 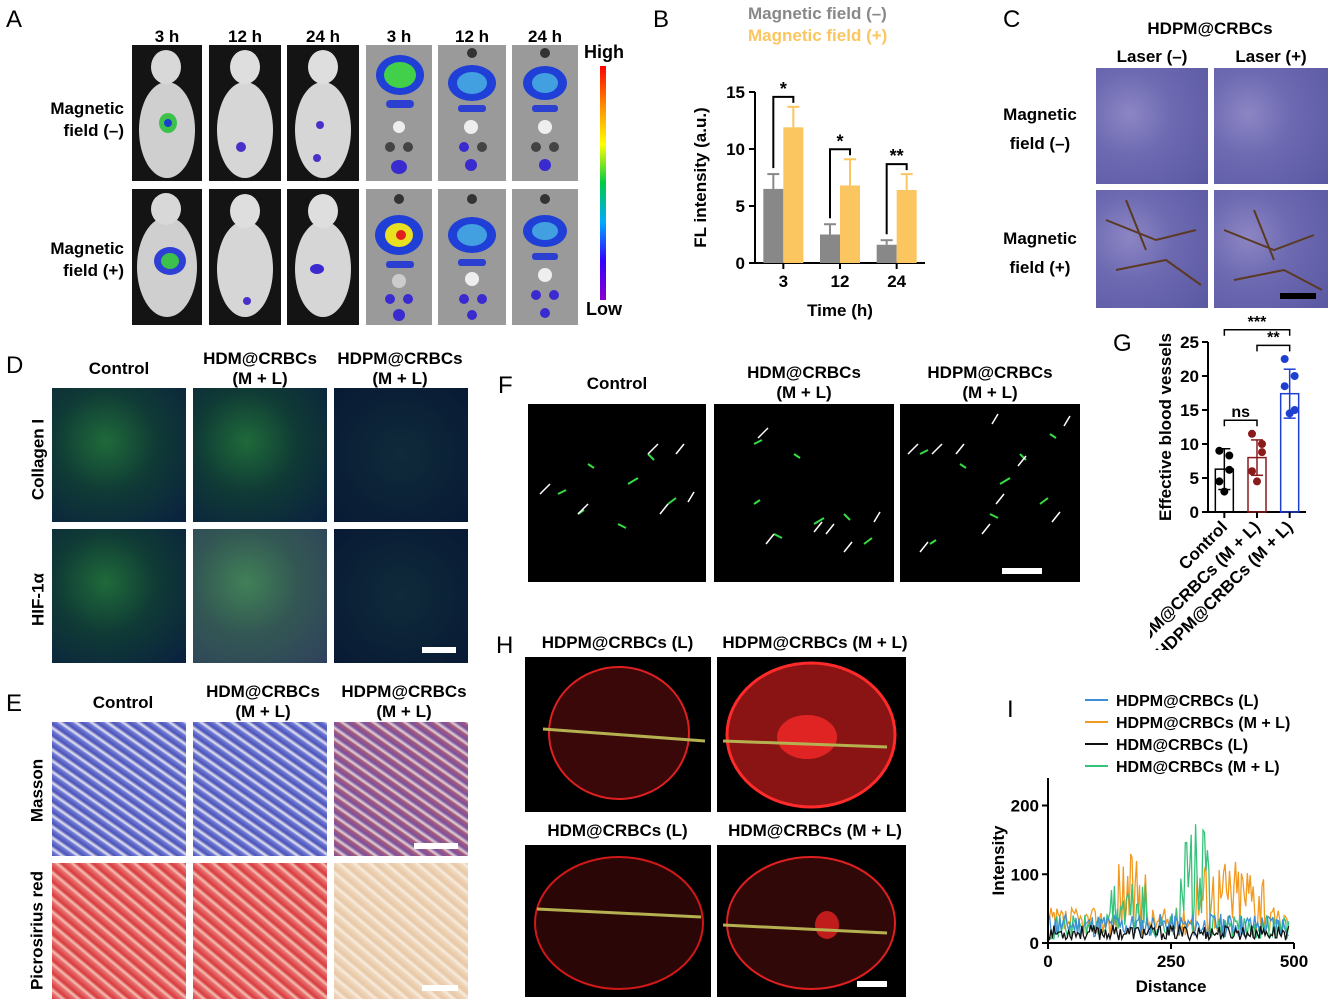 What do you see at coordinates (14, 703) in the screenshot?
I see `panel-label-e: E` at bounding box center [14, 703].